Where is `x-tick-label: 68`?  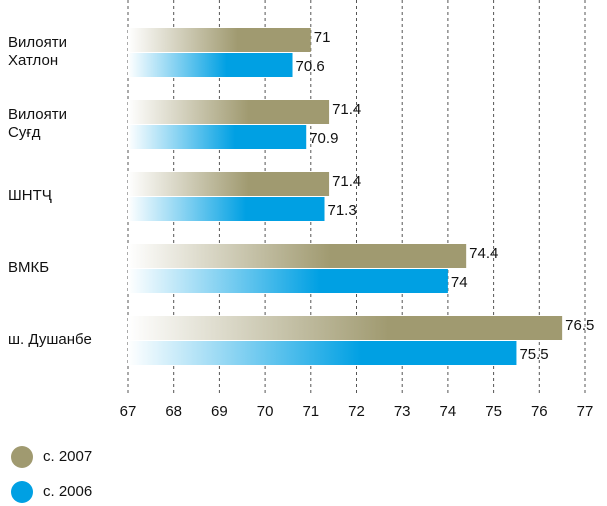 x-tick-label: 68 is located at coordinates (173, 411).